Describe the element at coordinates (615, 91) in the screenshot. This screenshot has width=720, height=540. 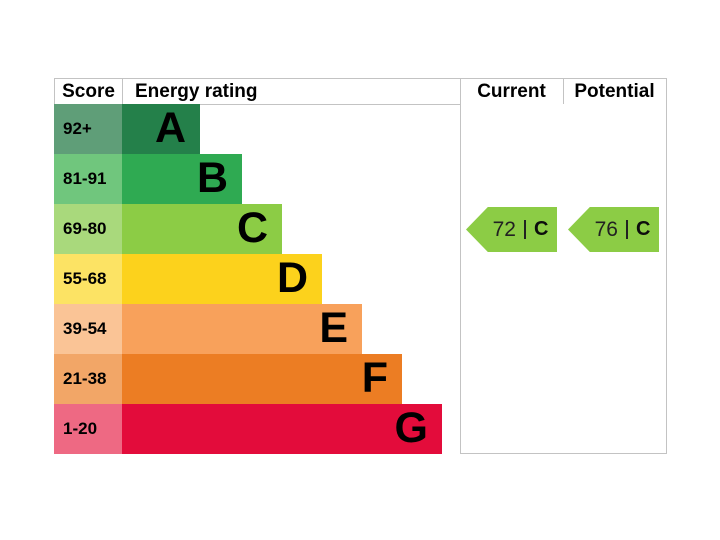
I see `header-potential: Potential` at that location.